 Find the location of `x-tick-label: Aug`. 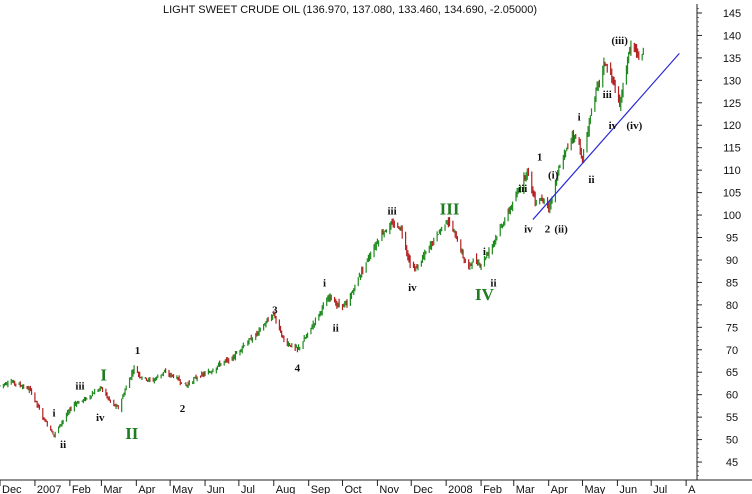

x-tick-label: Aug is located at coordinates (286, 489).